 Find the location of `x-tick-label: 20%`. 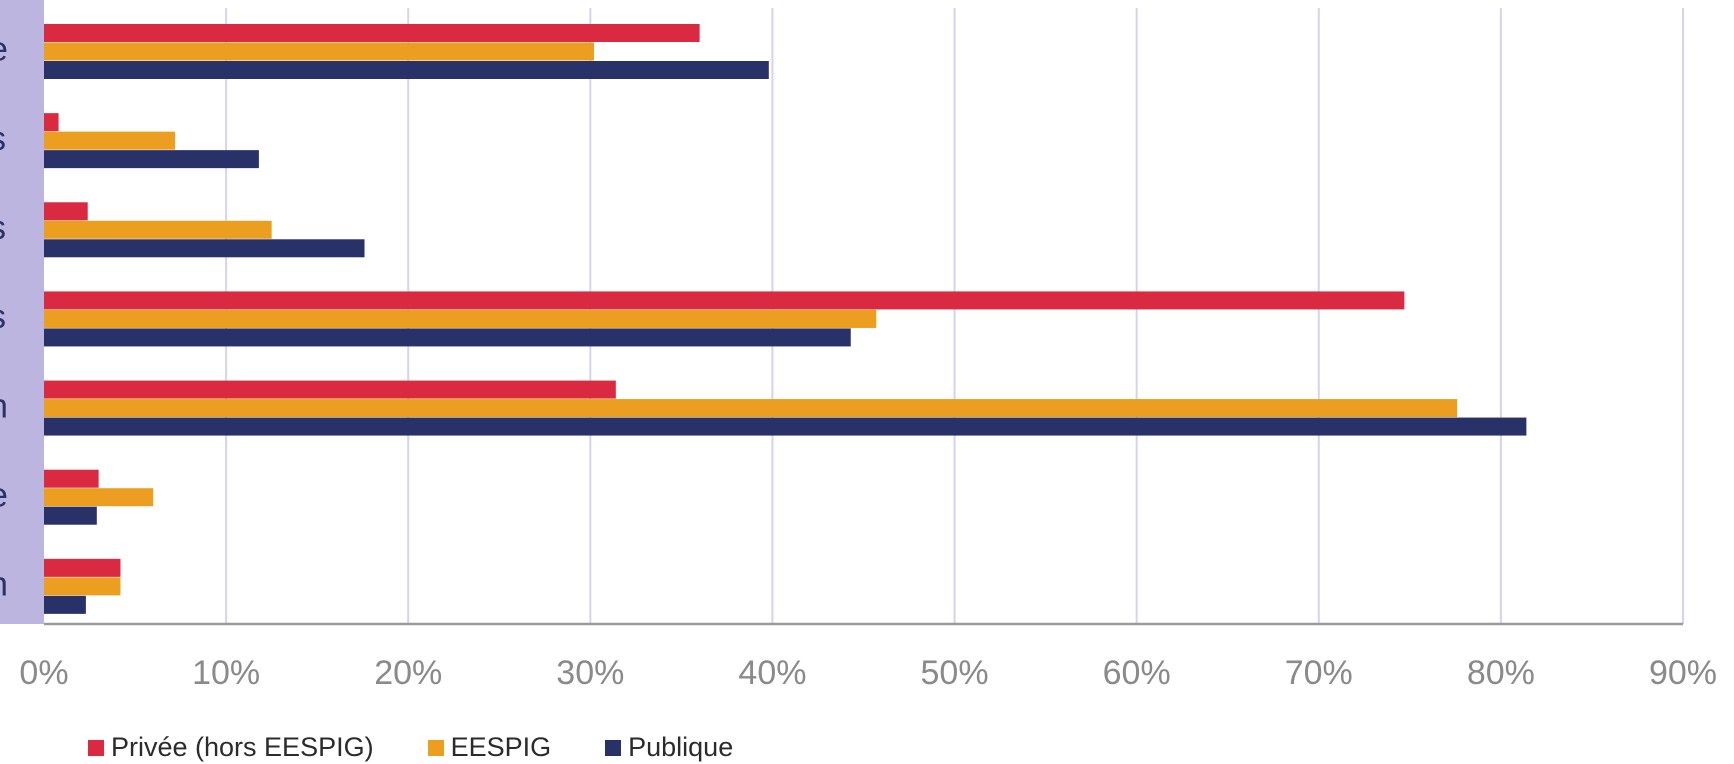

x-tick-label: 20% is located at coordinates (408, 673).